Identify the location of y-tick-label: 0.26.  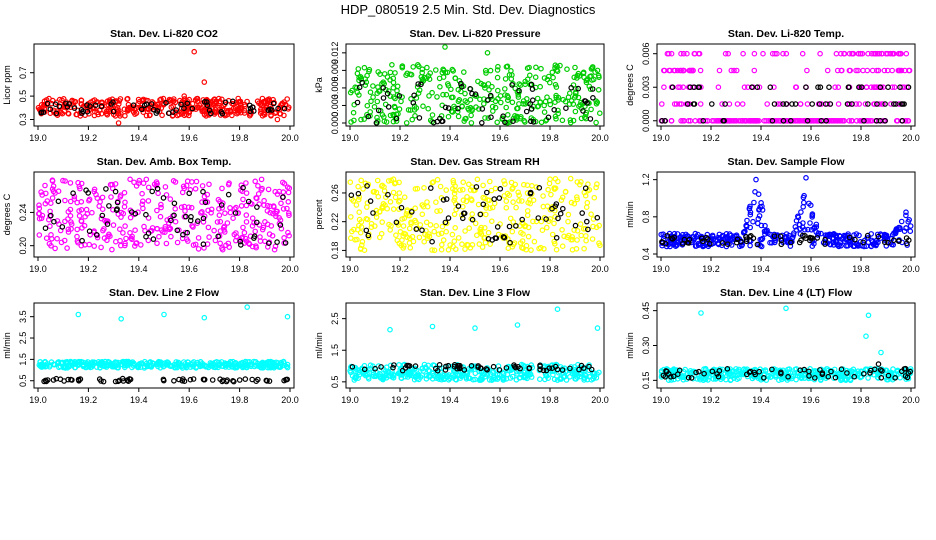
(335, 193).